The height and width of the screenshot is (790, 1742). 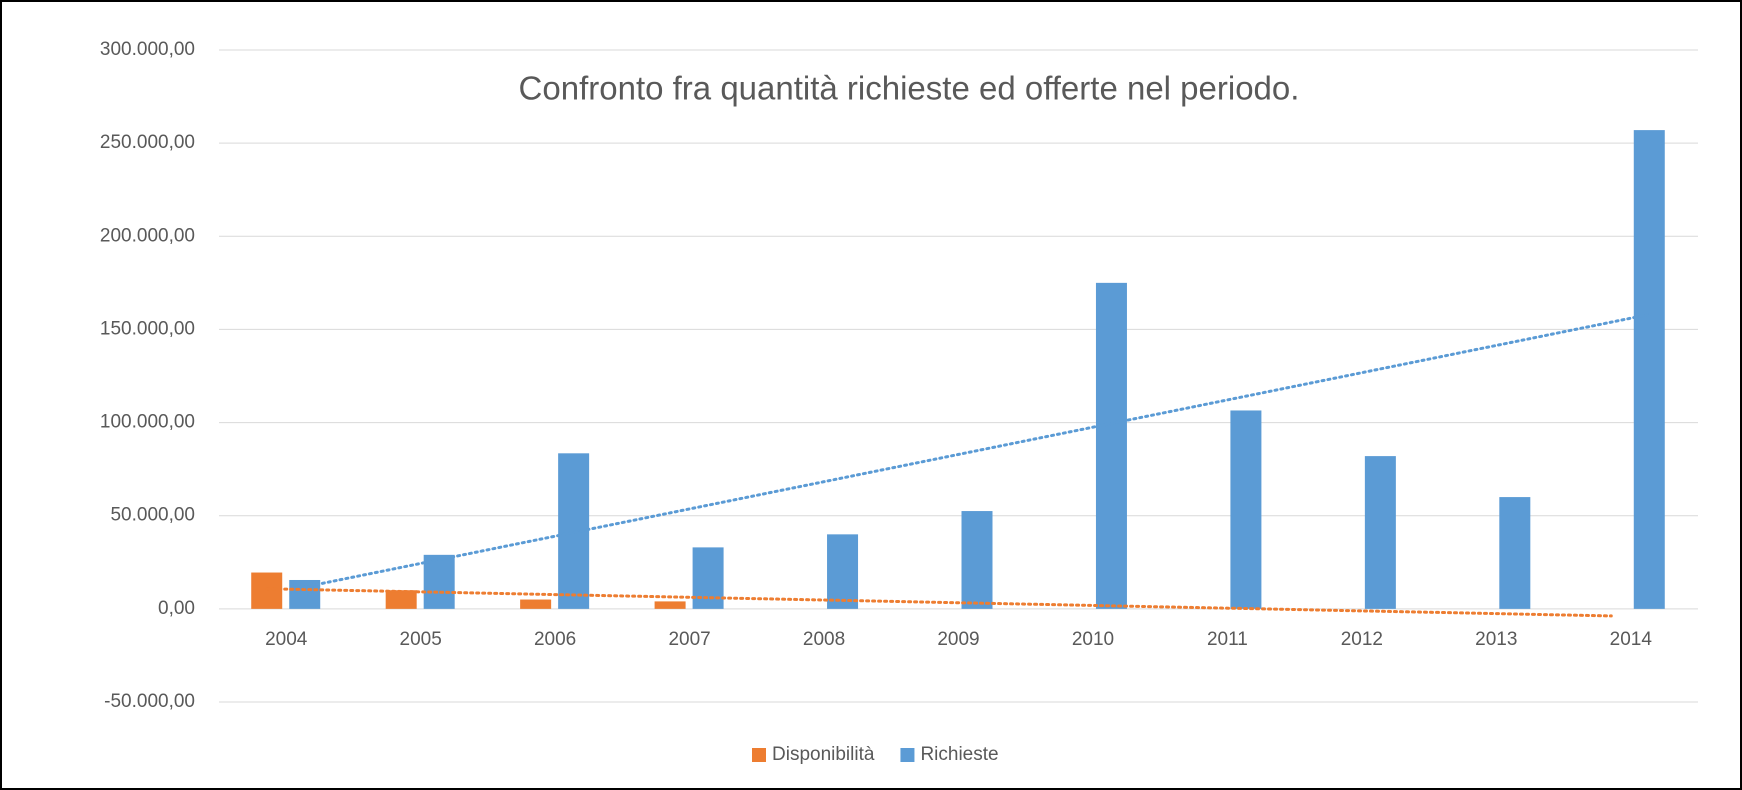 What do you see at coordinates (958, 639) in the screenshot?
I see `x-tick-label: 2009` at bounding box center [958, 639].